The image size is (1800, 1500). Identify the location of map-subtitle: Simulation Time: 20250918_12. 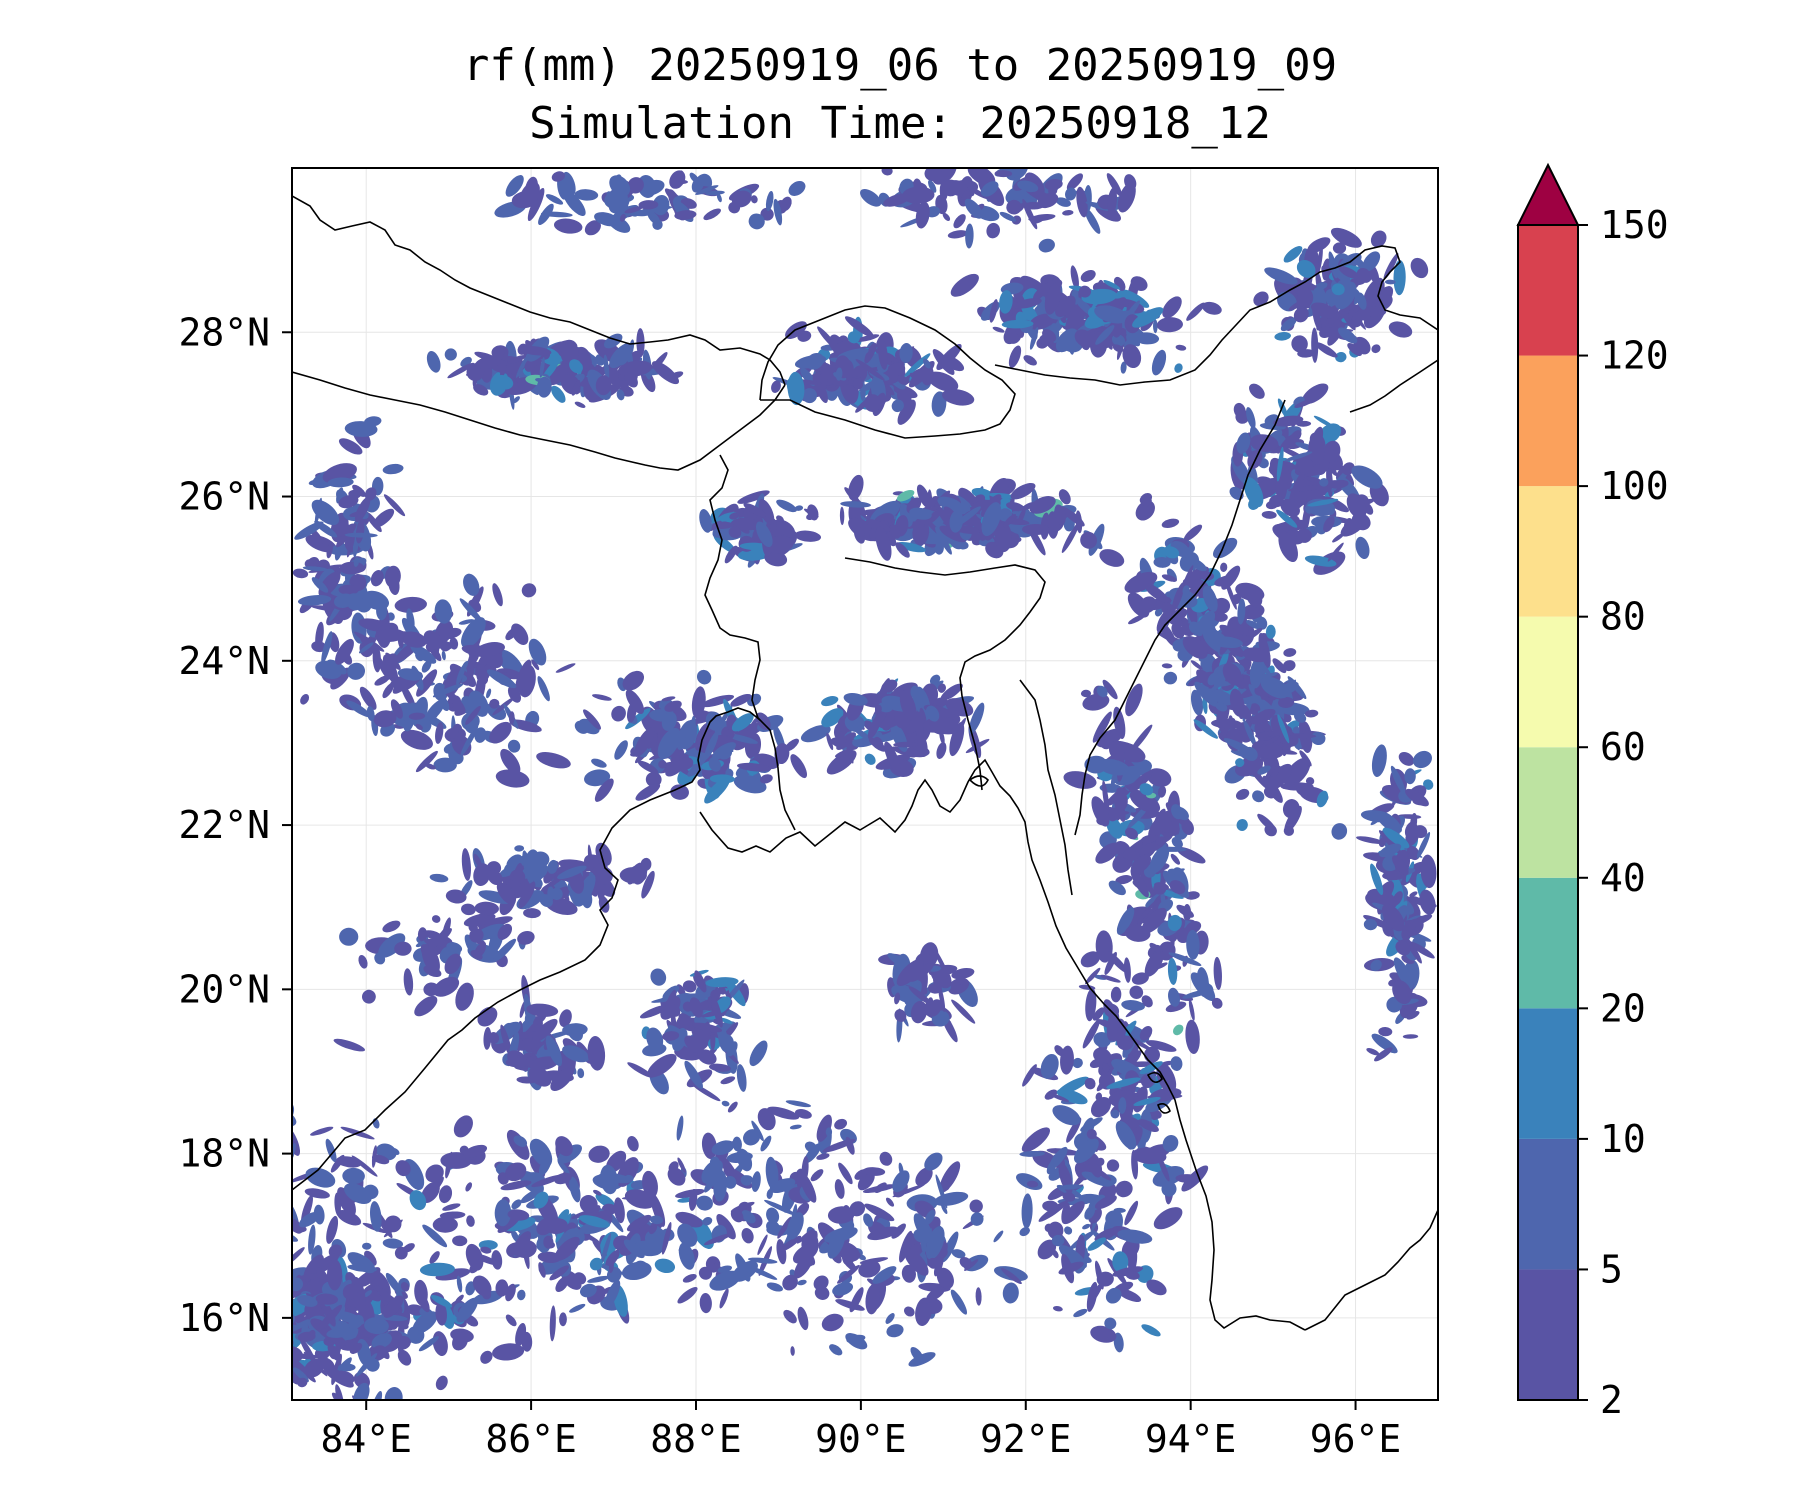
(900, 123).